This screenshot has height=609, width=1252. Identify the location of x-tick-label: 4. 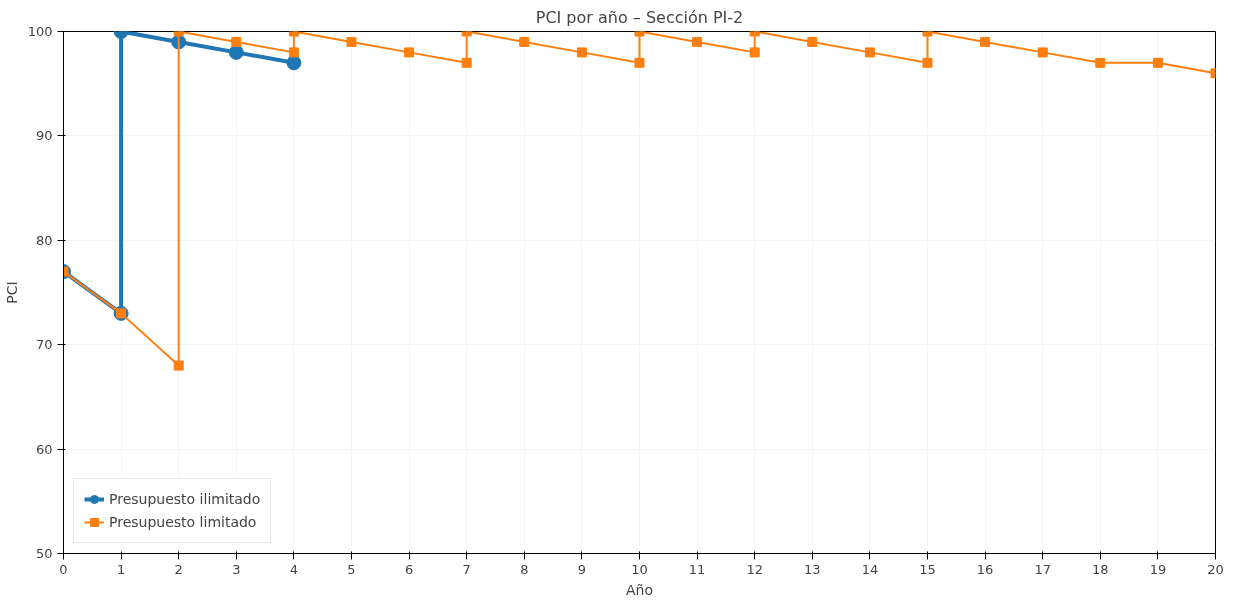
(294, 569).